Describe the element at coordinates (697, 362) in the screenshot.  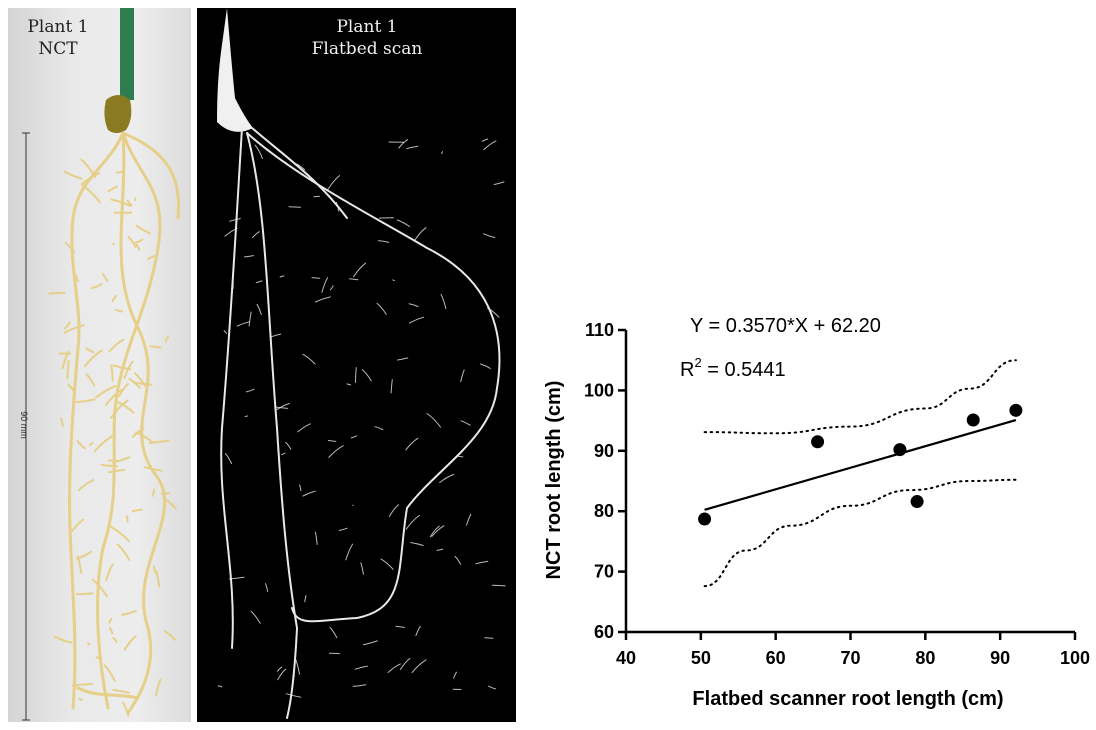
I see `r2-superscript: 2` at that location.